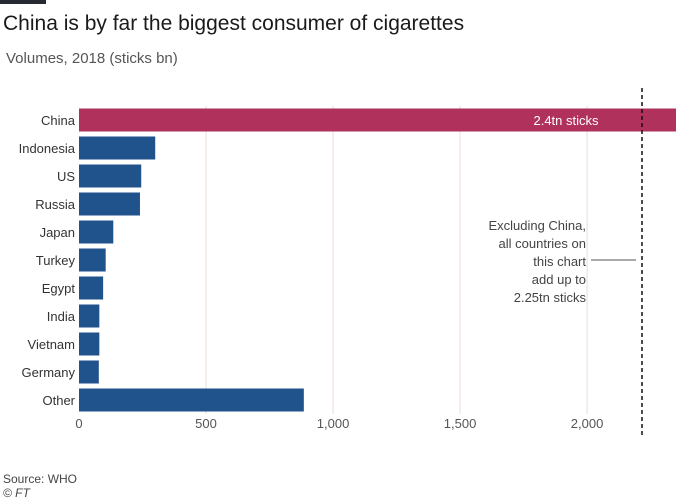  Describe the element at coordinates (89, 344) in the screenshot. I see `bar-vietnam` at that location.